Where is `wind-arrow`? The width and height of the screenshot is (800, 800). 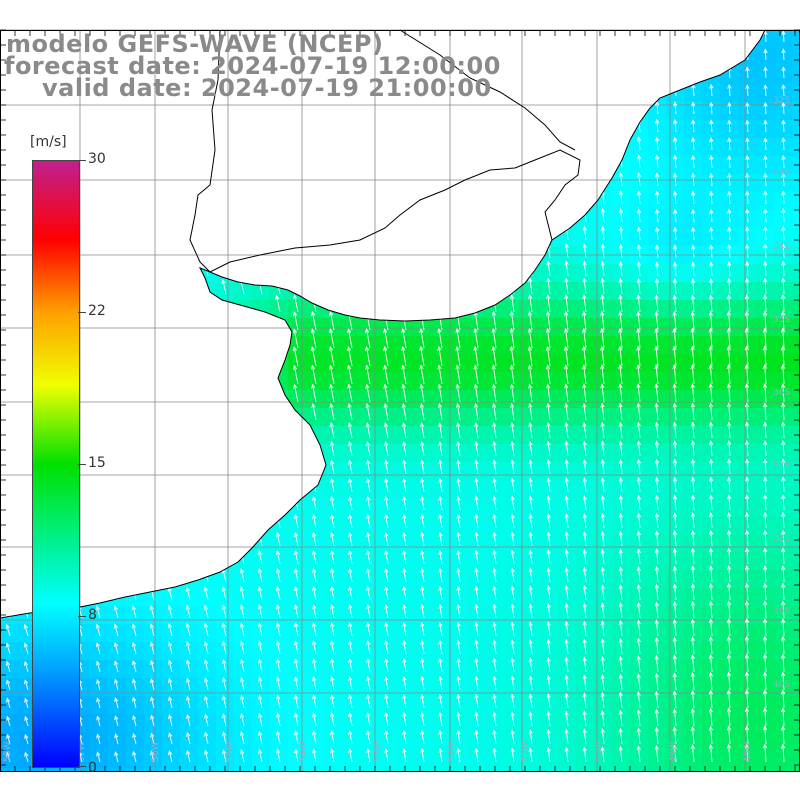 wind-arrow is located at coordinates (783, 54).